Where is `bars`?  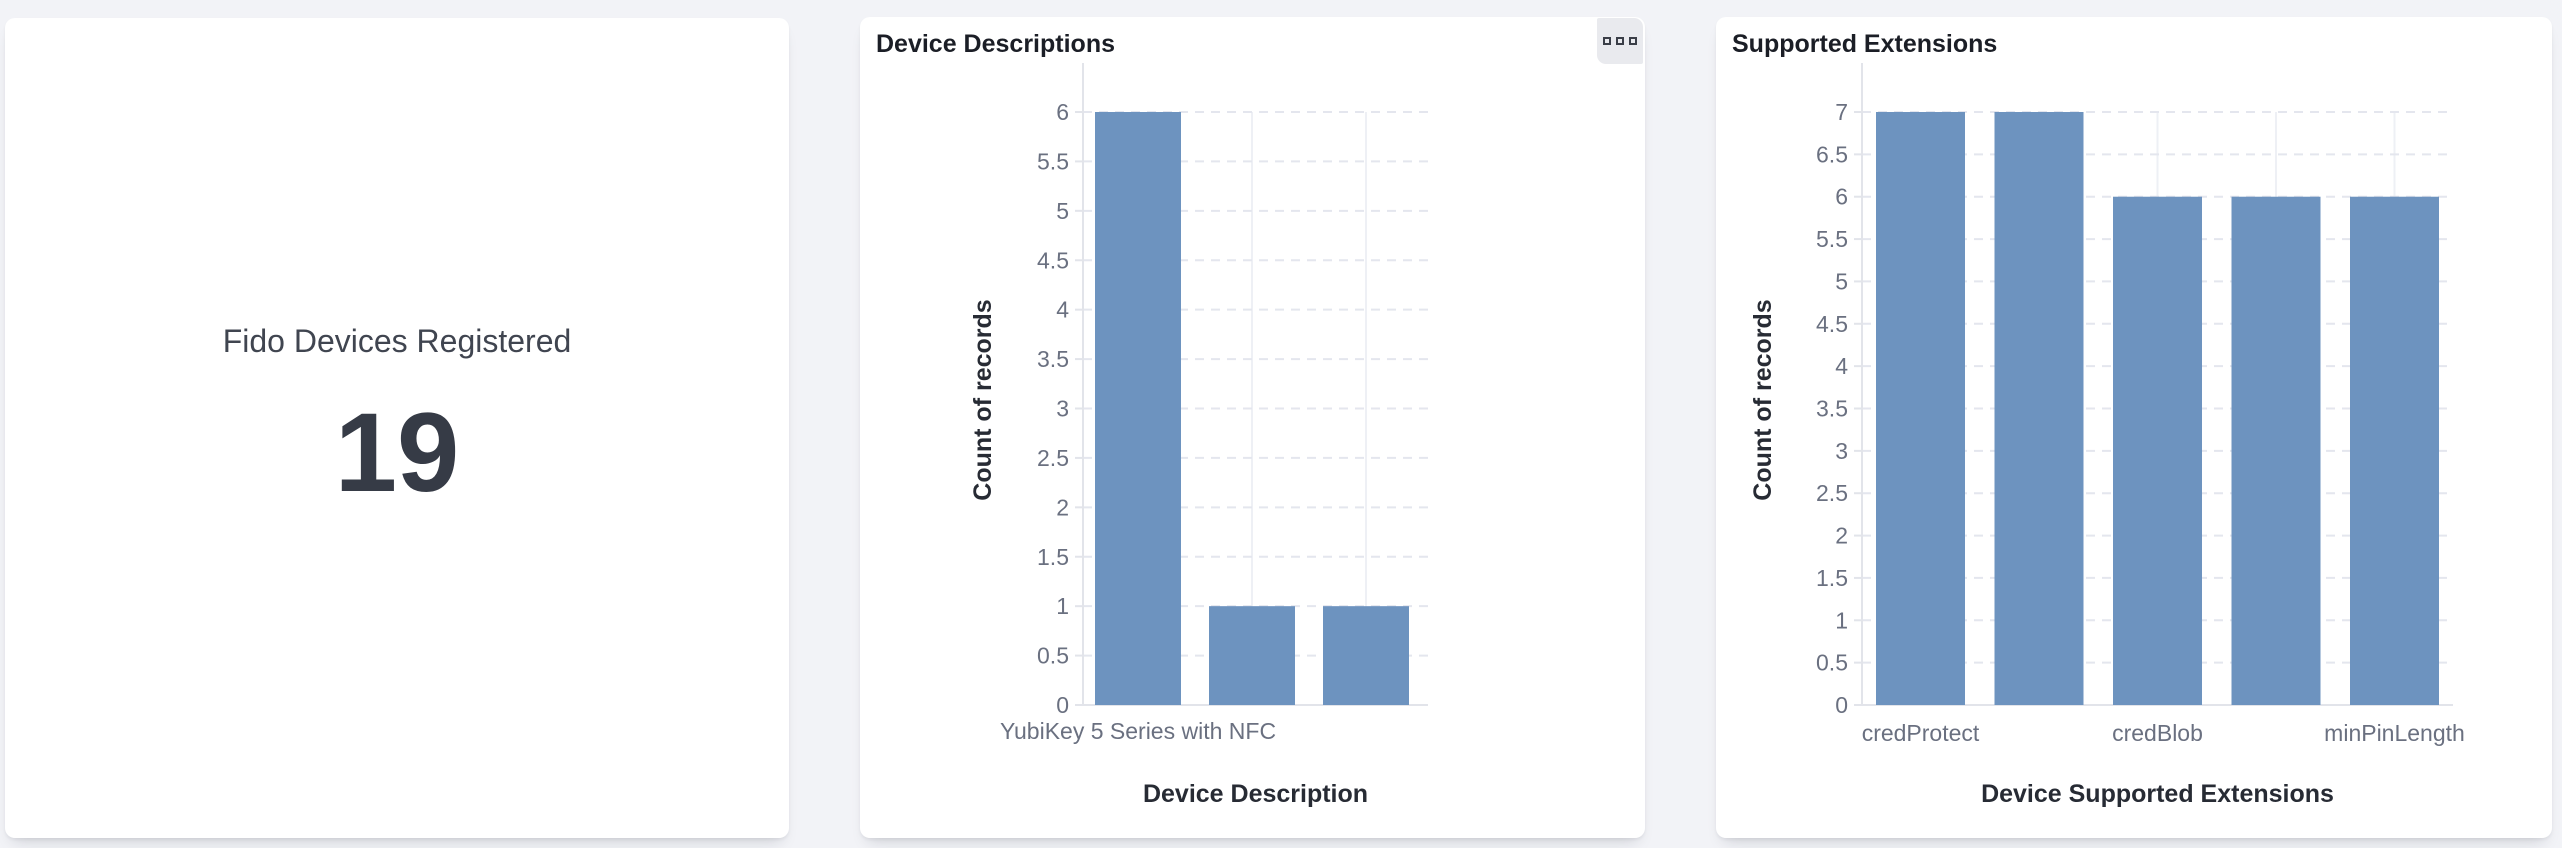 bars is located at coordinates (1252, 408).